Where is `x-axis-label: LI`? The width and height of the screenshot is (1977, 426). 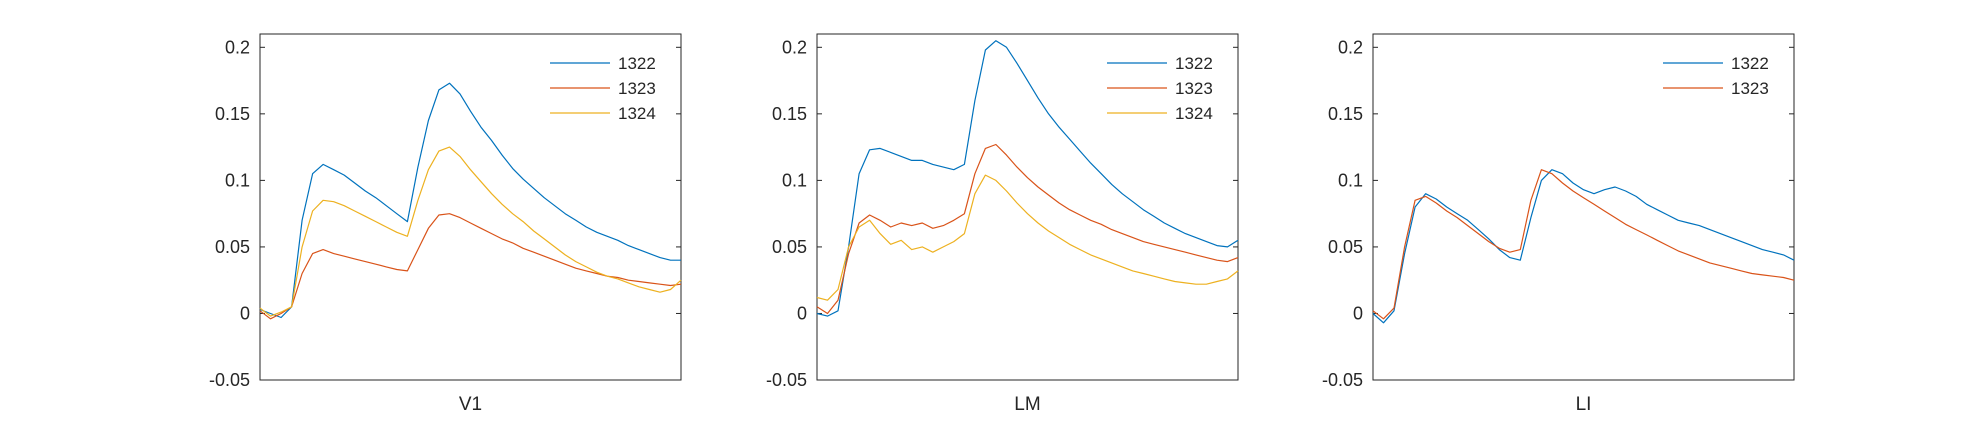
x-axis-label: LI is located at coordinates (1584, 404).